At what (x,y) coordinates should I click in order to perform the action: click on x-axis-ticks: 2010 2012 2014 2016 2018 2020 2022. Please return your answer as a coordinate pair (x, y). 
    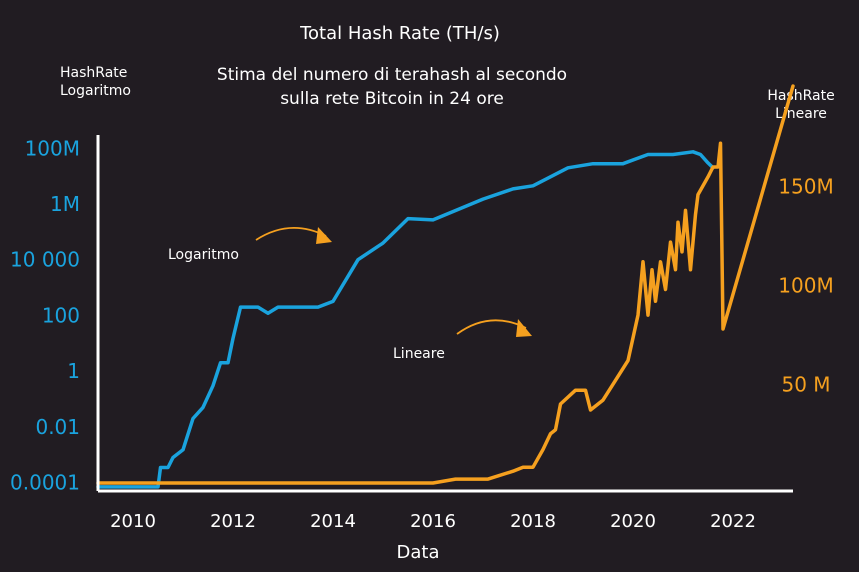
    Looking at the image, I should click on (433, 521).